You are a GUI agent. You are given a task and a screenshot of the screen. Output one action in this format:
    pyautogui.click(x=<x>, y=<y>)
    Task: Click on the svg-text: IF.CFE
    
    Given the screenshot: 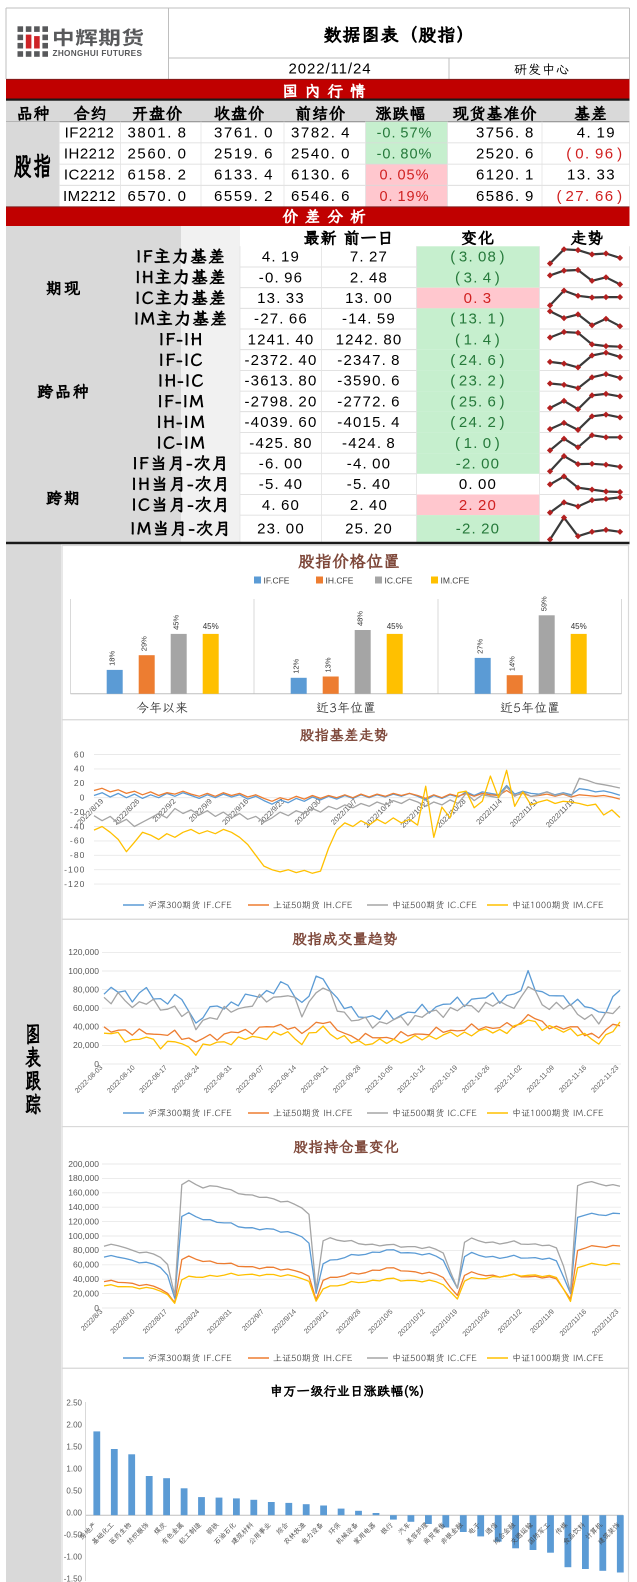 What is the action you would take?
    pyautogui.click(x=277, y=581)
    